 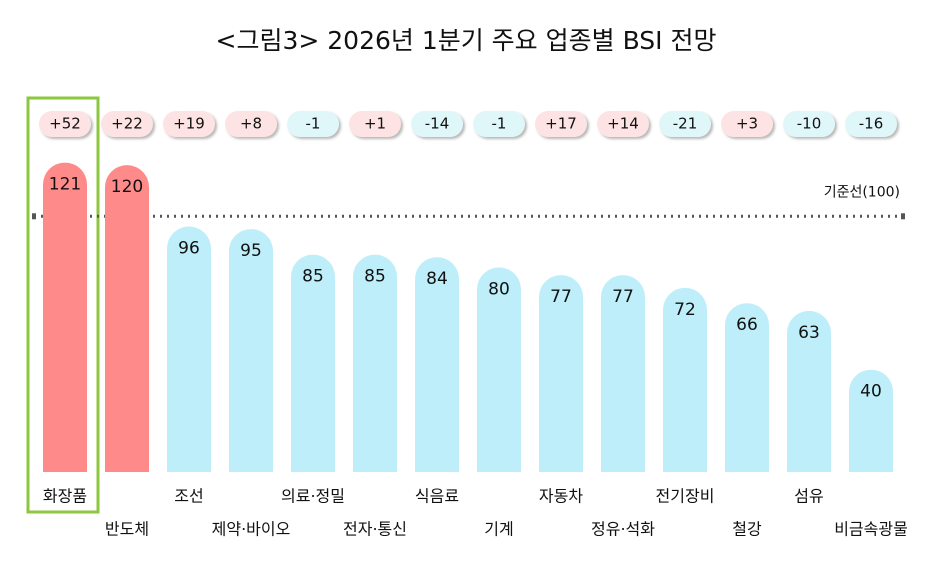 I want to click on x-tick-label: 반도체, so click(x=127, y=529).